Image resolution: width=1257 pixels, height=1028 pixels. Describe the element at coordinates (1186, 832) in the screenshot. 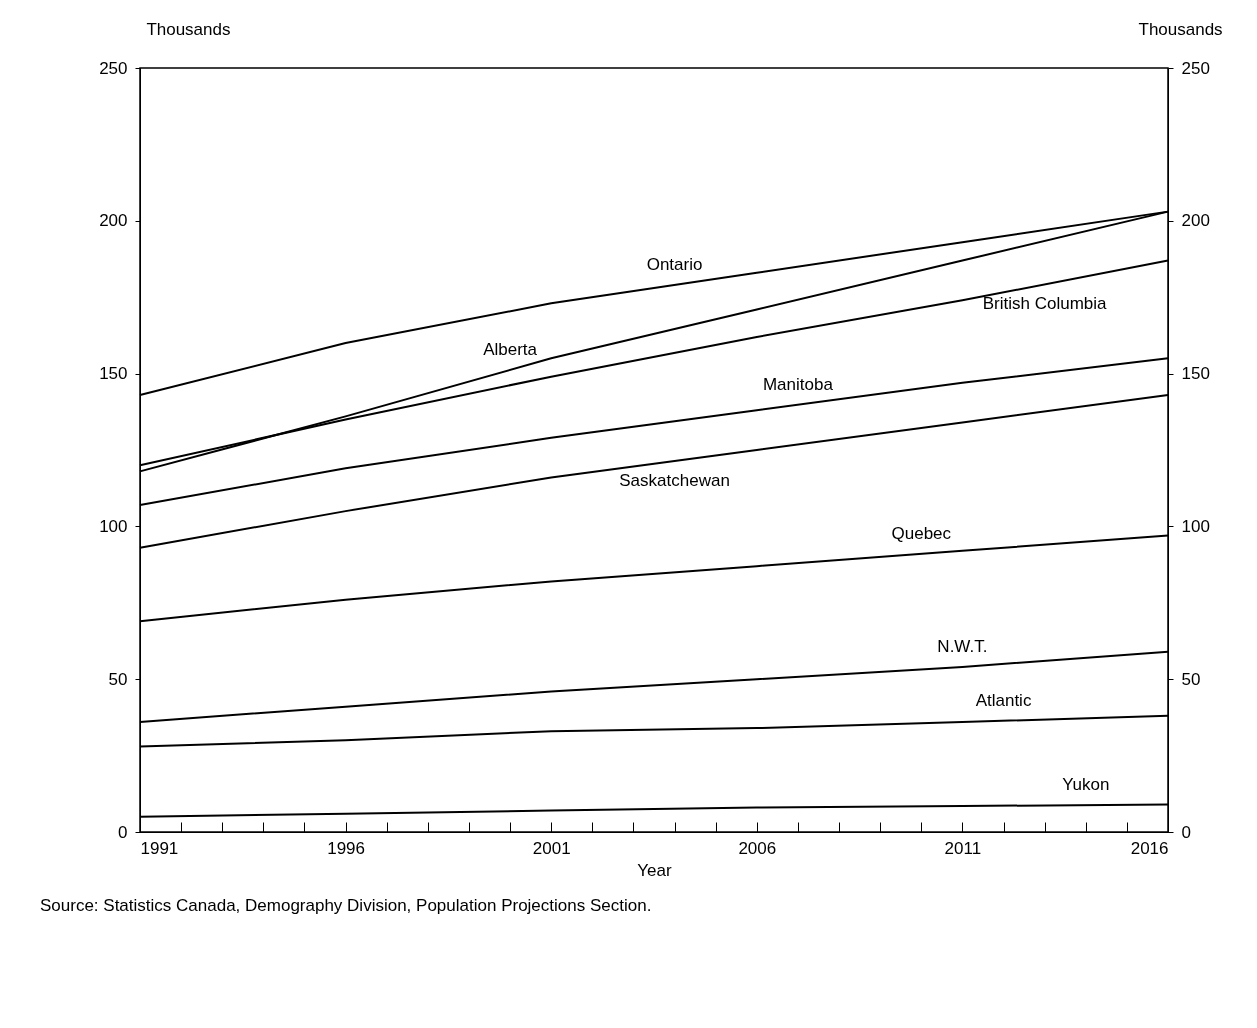

I see `y2-tick-label: 0` at that location.